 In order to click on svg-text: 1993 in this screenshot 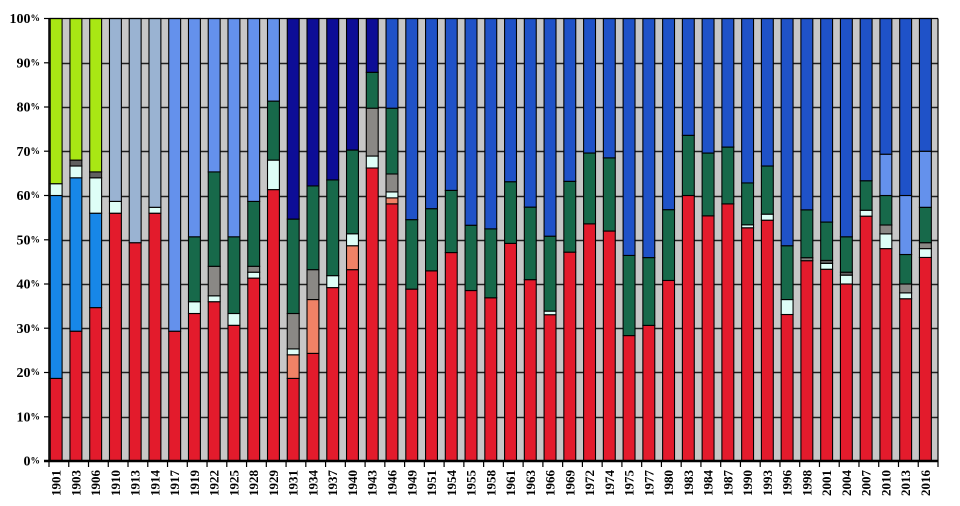, I will do `click(767, 483)`.